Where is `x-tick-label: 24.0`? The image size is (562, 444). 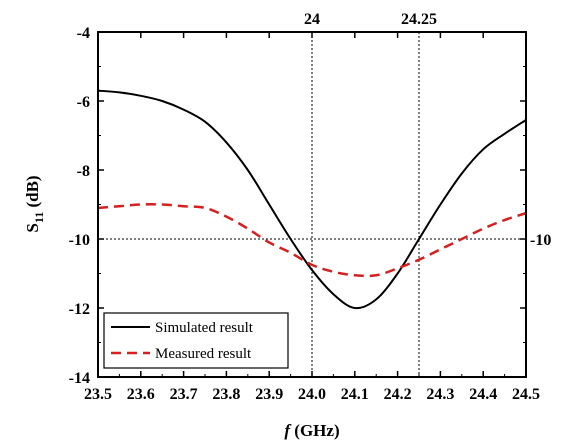
x-tick-label: 24.0 is located at coordinates (312, 394).